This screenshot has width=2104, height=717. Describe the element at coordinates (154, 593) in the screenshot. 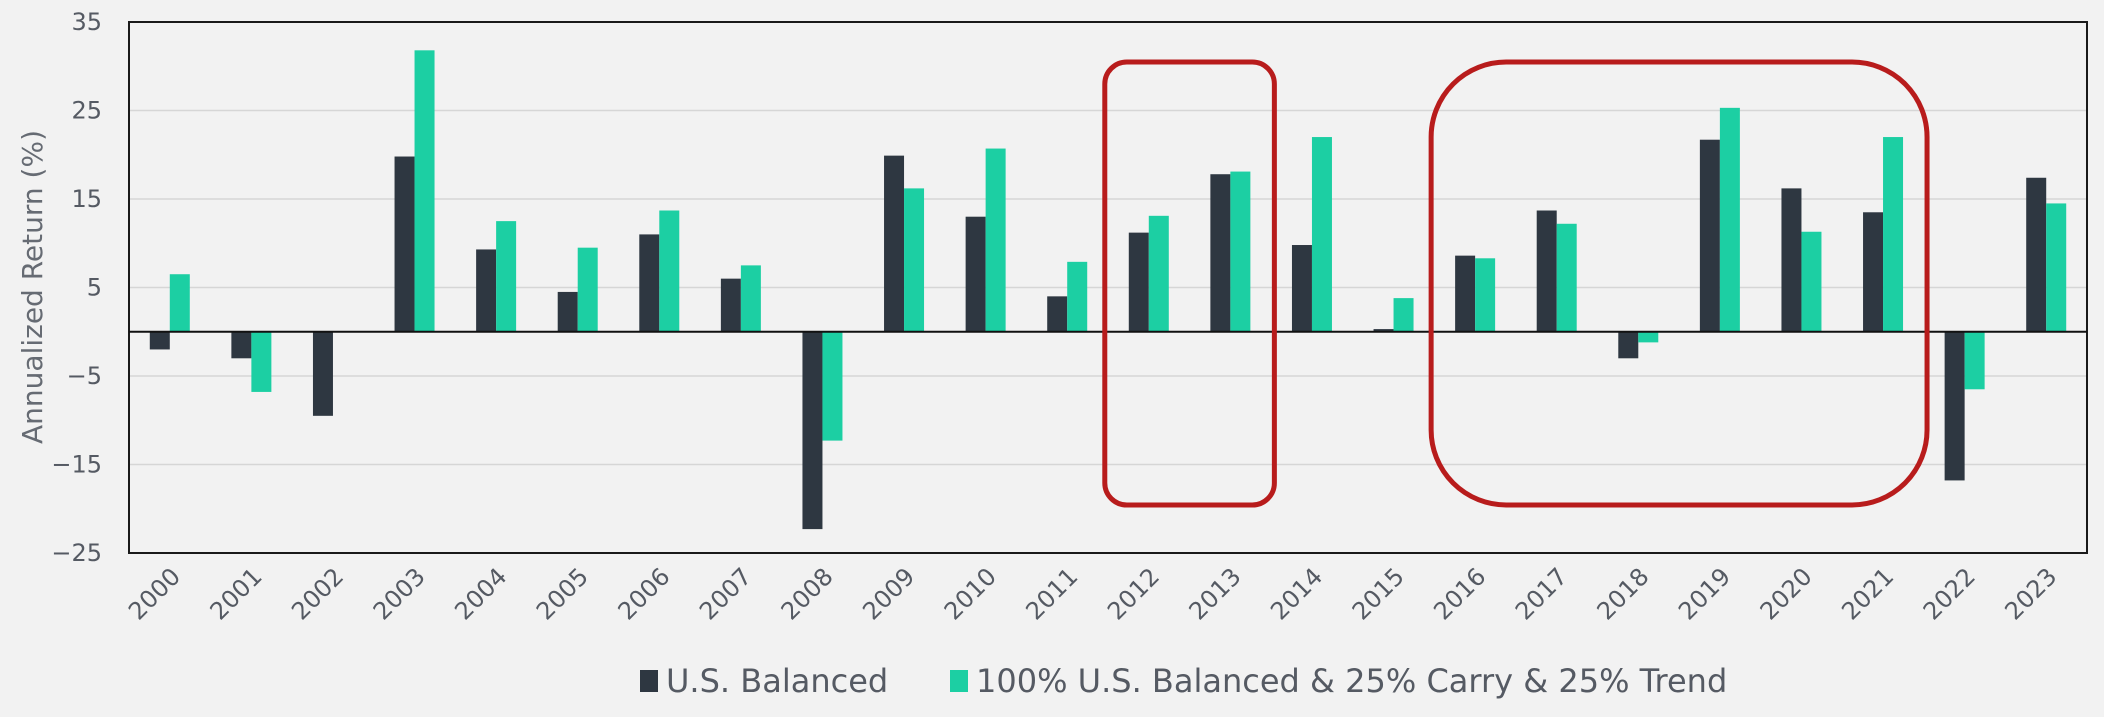

I see `x-tick-label: 2000` at that location.